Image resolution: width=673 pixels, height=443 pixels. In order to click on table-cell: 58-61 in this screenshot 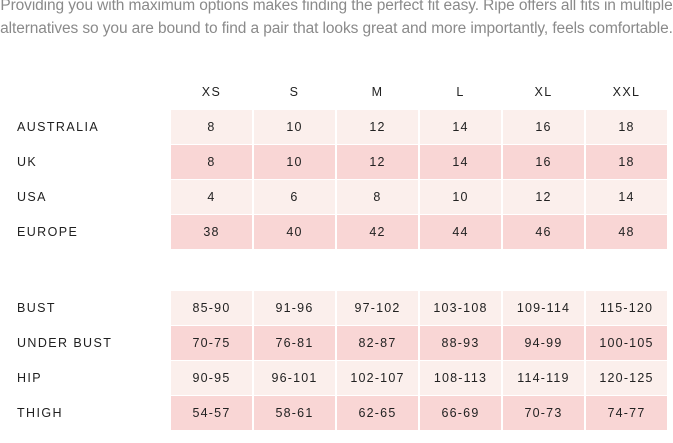, I will do `click(294, 413)`.